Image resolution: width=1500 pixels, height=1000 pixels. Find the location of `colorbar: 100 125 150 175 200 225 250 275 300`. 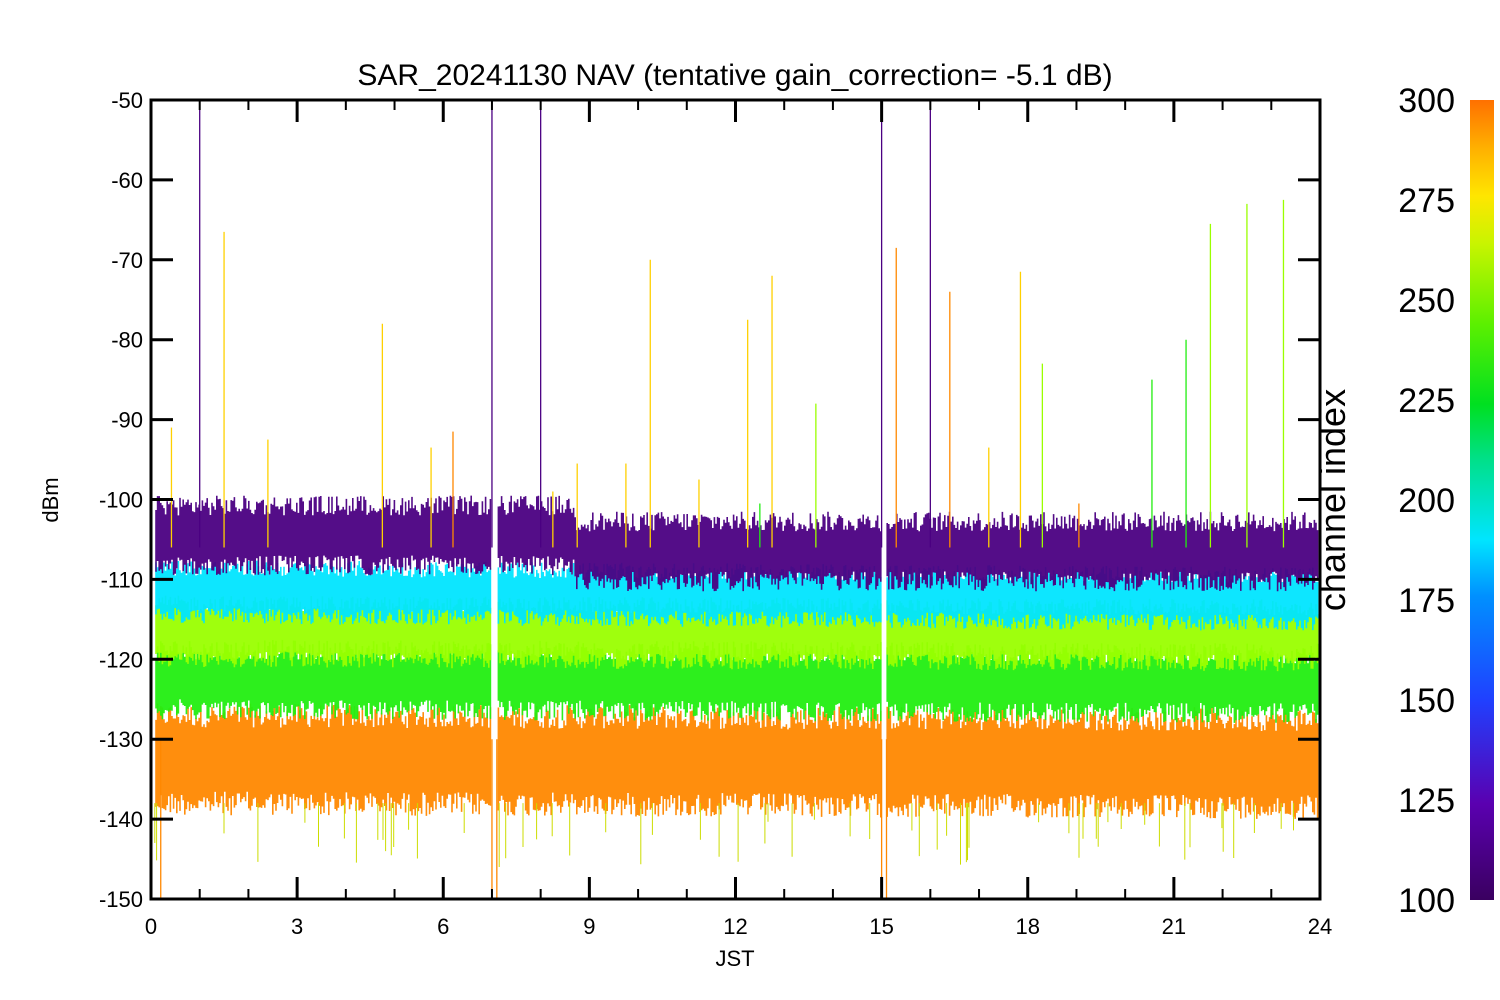

colorbar: 100 125 150 175 200 225 250 275 300 is located at coordinates (1446, 501).